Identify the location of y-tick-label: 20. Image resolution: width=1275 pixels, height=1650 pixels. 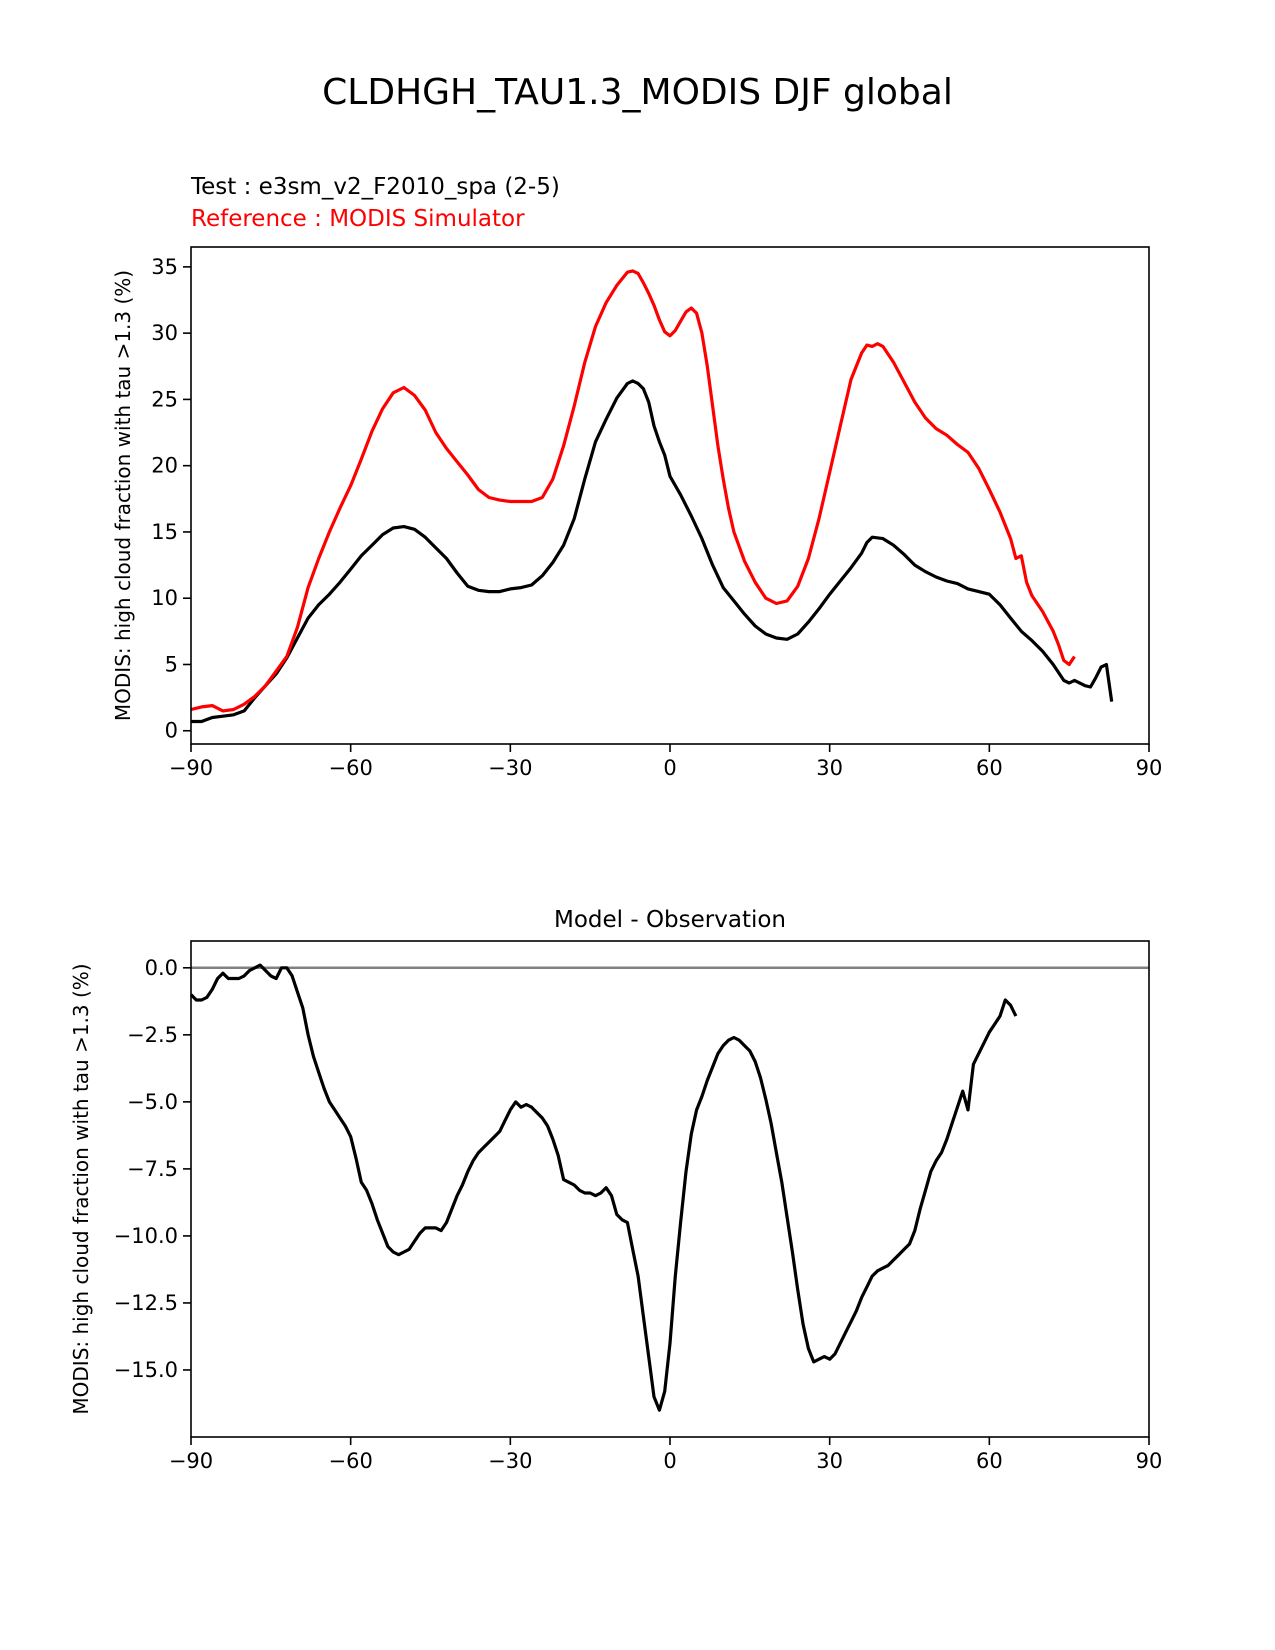
(164, 466).